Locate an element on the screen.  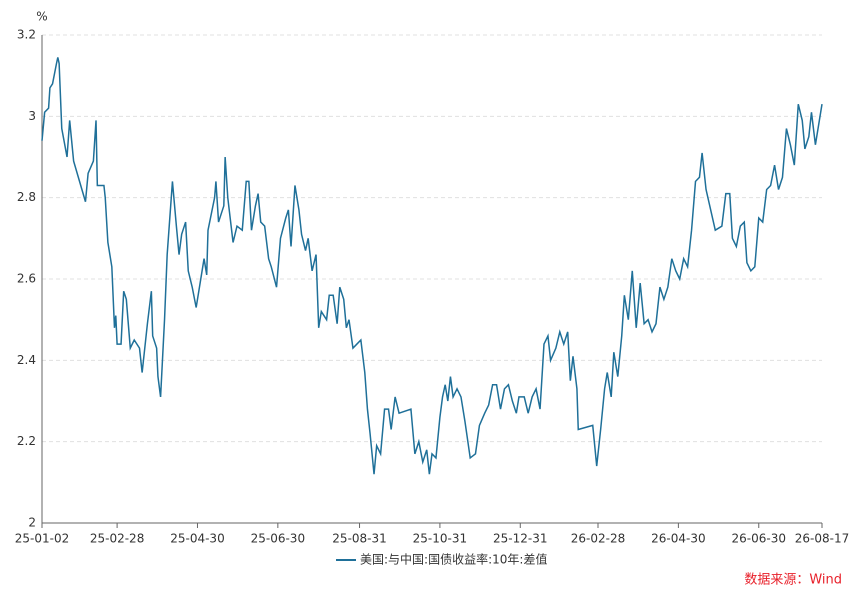
x-tick-label: 25-12-31 is located at coordinates (520, 539).